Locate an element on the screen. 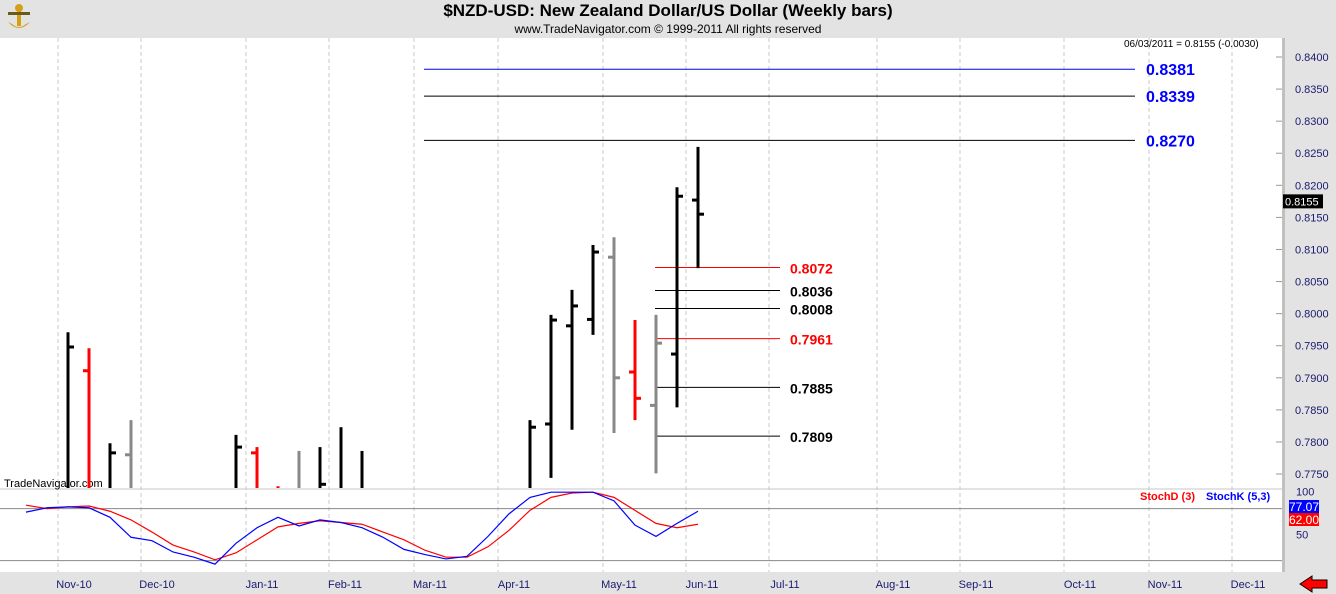 This screenshot has height=594, width=1336. resistance-level-label: 0.8339 is located at coordinates (1170, 97).